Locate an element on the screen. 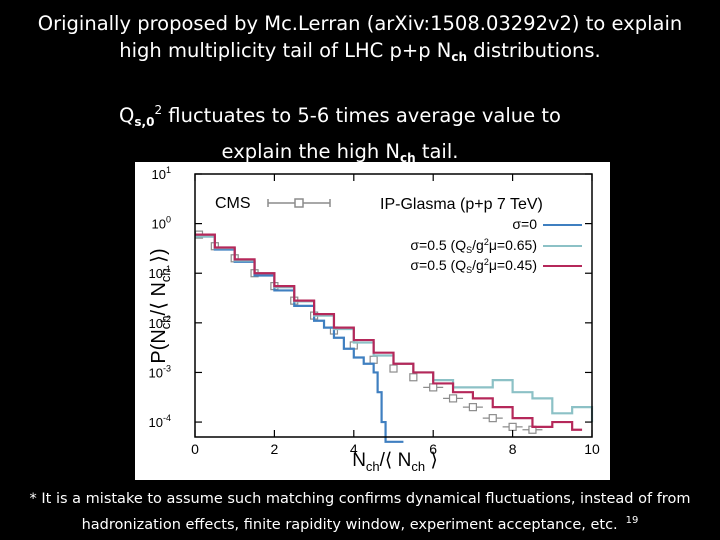 This screenshot has width=720, height=540. y-tick-label: 10⁻¹ is located at coordinates (160, 272).